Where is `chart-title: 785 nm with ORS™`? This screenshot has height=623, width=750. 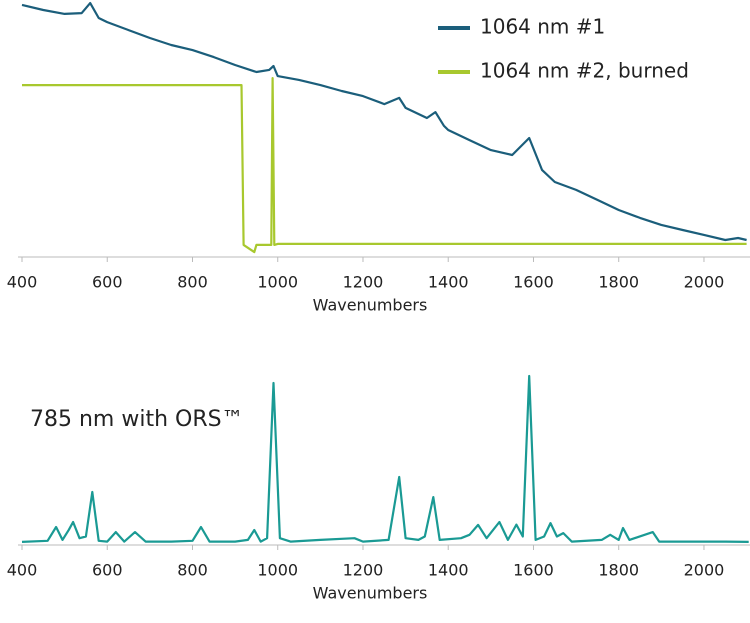
chart-title: 785 nm with ORS™ is located at coordinates (137, 419).